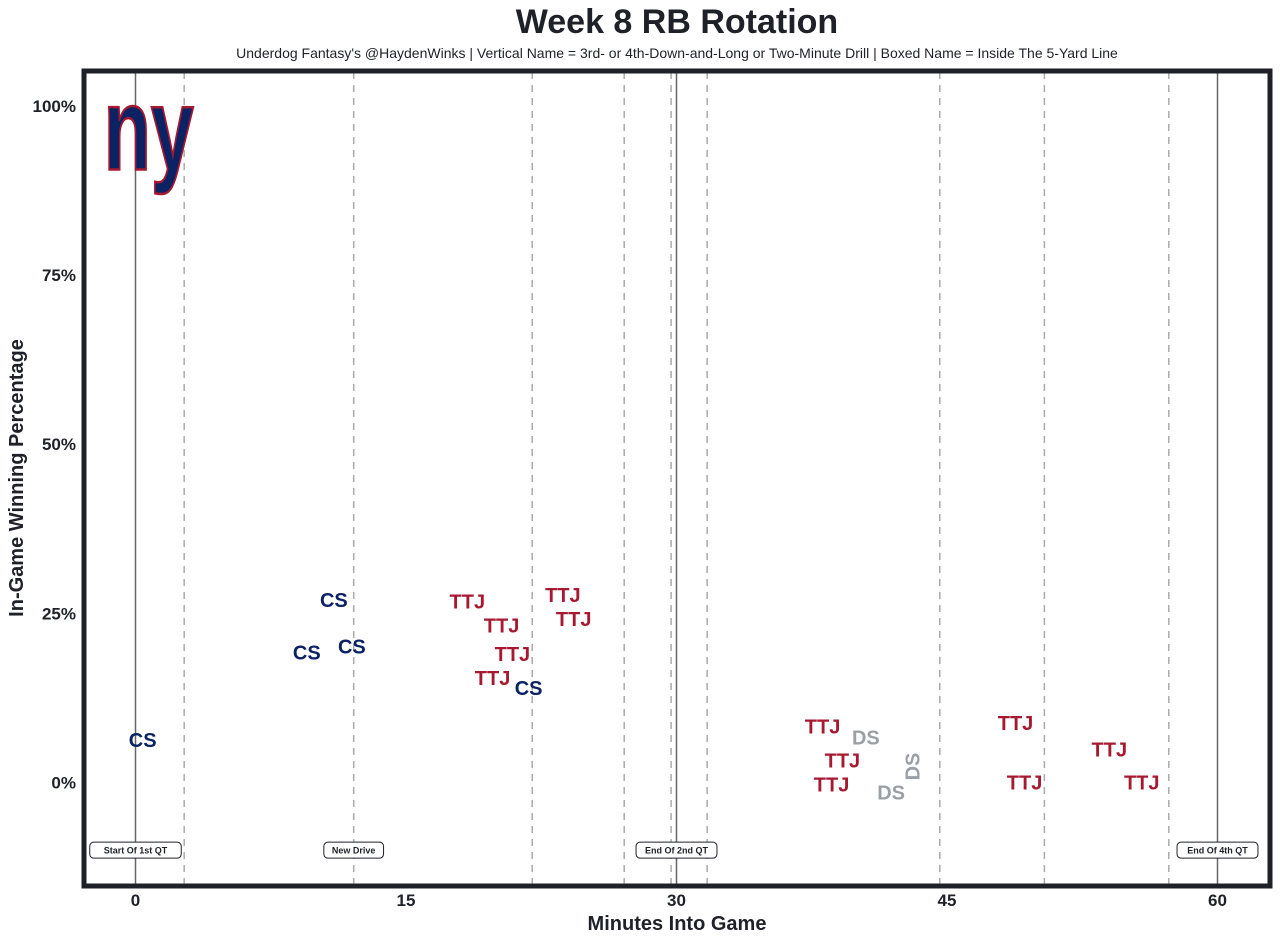  I want to click on x-axis-label: Minutes Into Game, so click(677, 924).